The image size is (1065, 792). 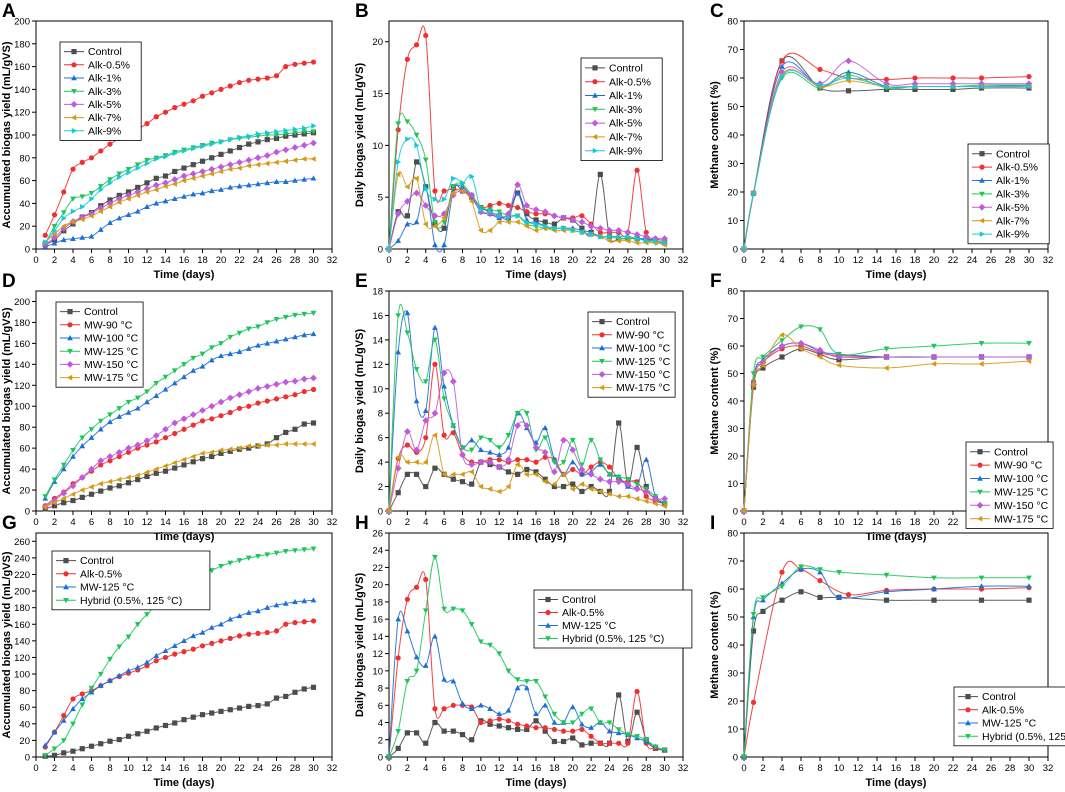 What do you see at coordinates (22, 386) in the screenshot?
I see `y-tick-label: 120` at bounding box center [22, 386].